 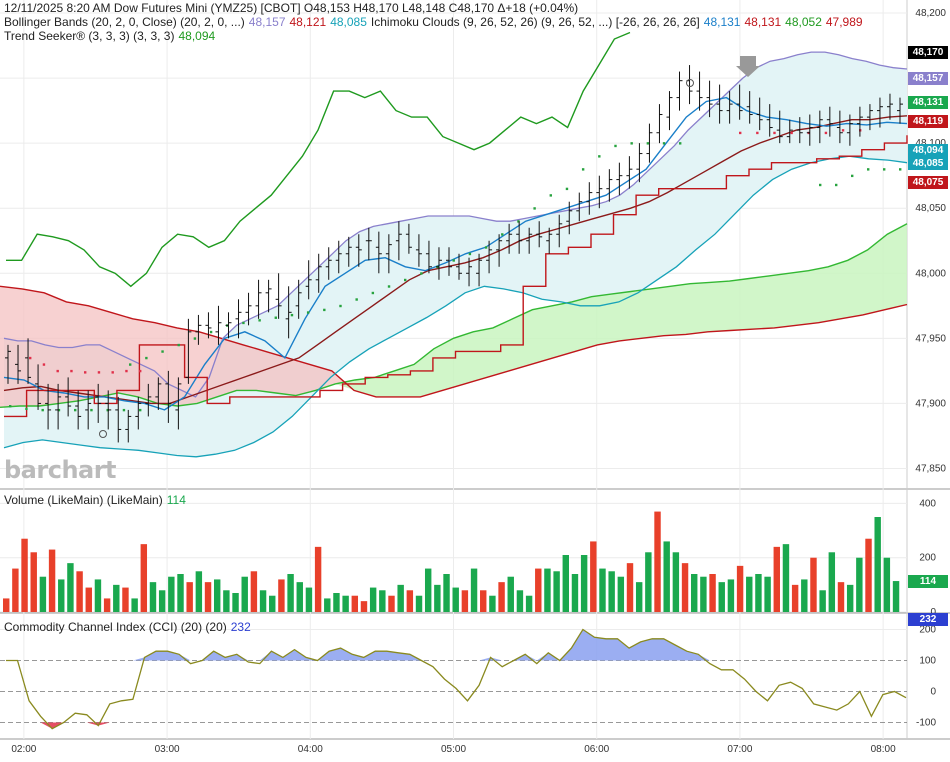 What do you see at coordinates (928, 182) in the screenshot?
I see `price-badge: 48,075` at bounding box center [928, 182].